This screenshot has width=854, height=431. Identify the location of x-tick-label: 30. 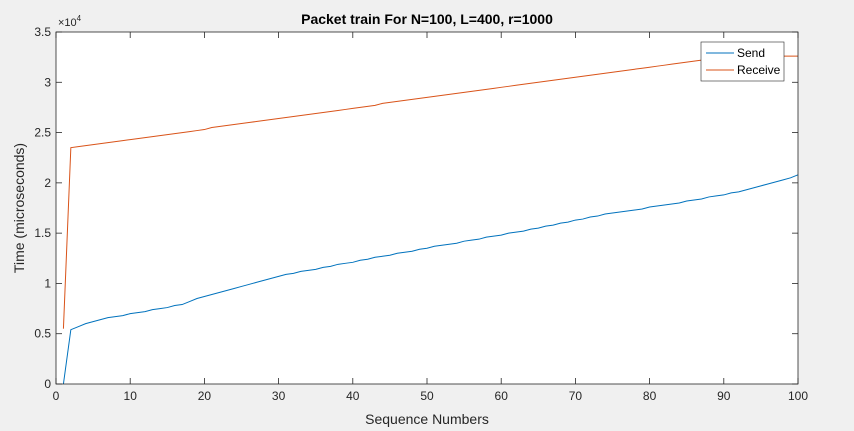
(279, 396).